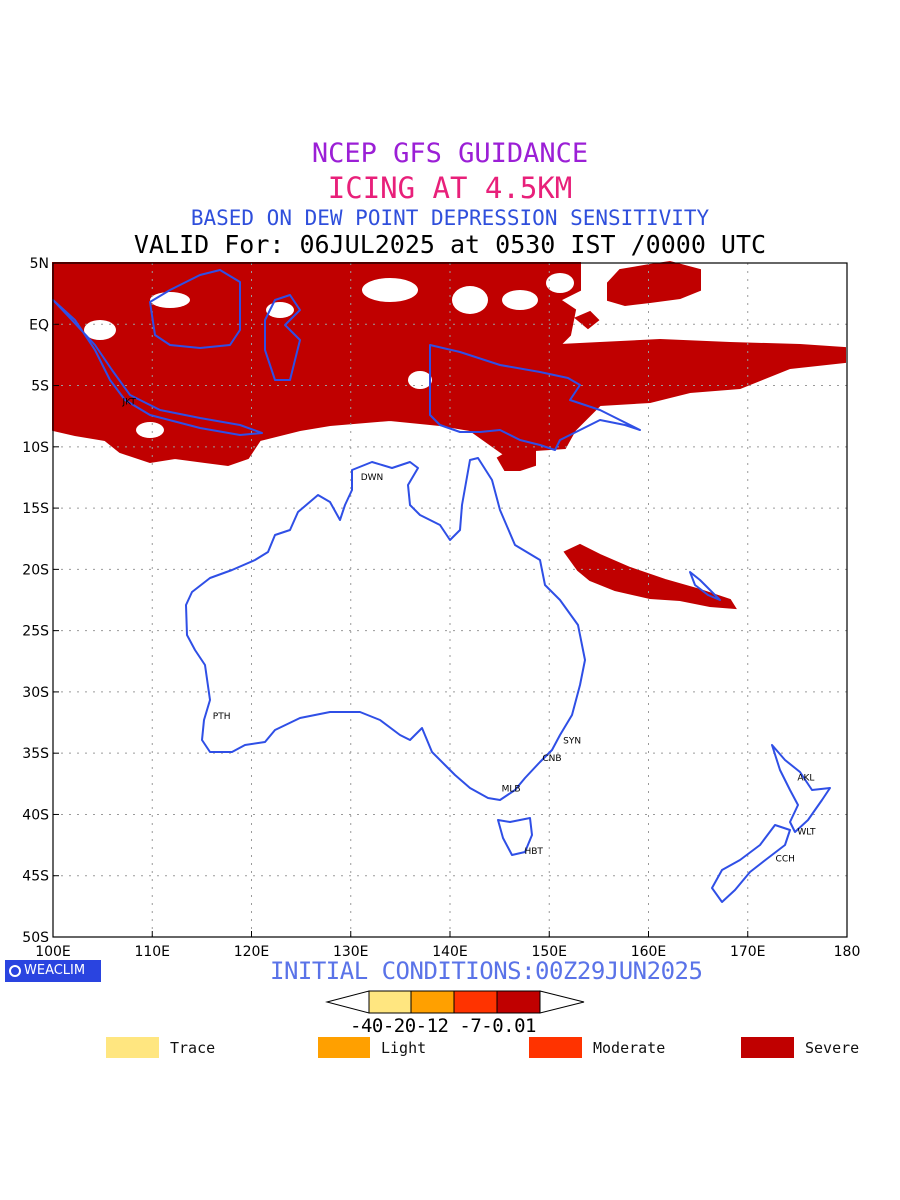  What do you see at coordinates (629, 1048) in the screenshot?
I see `legend-label-moderate: Moderate` at bounding box center [629, 1048].